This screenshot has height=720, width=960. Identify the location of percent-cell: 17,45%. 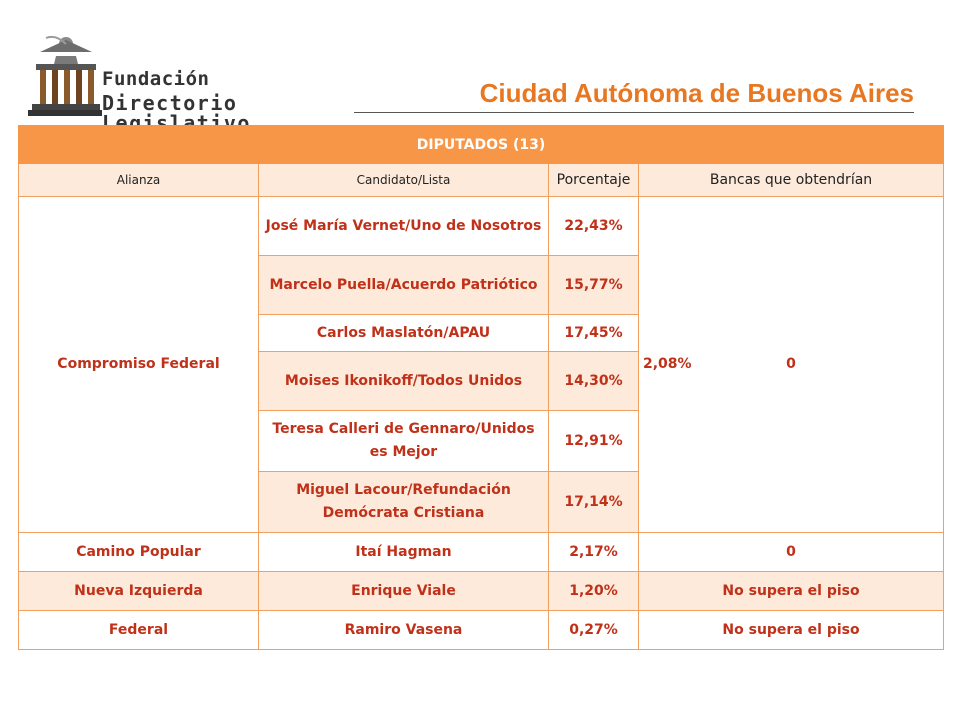
(593, 333).